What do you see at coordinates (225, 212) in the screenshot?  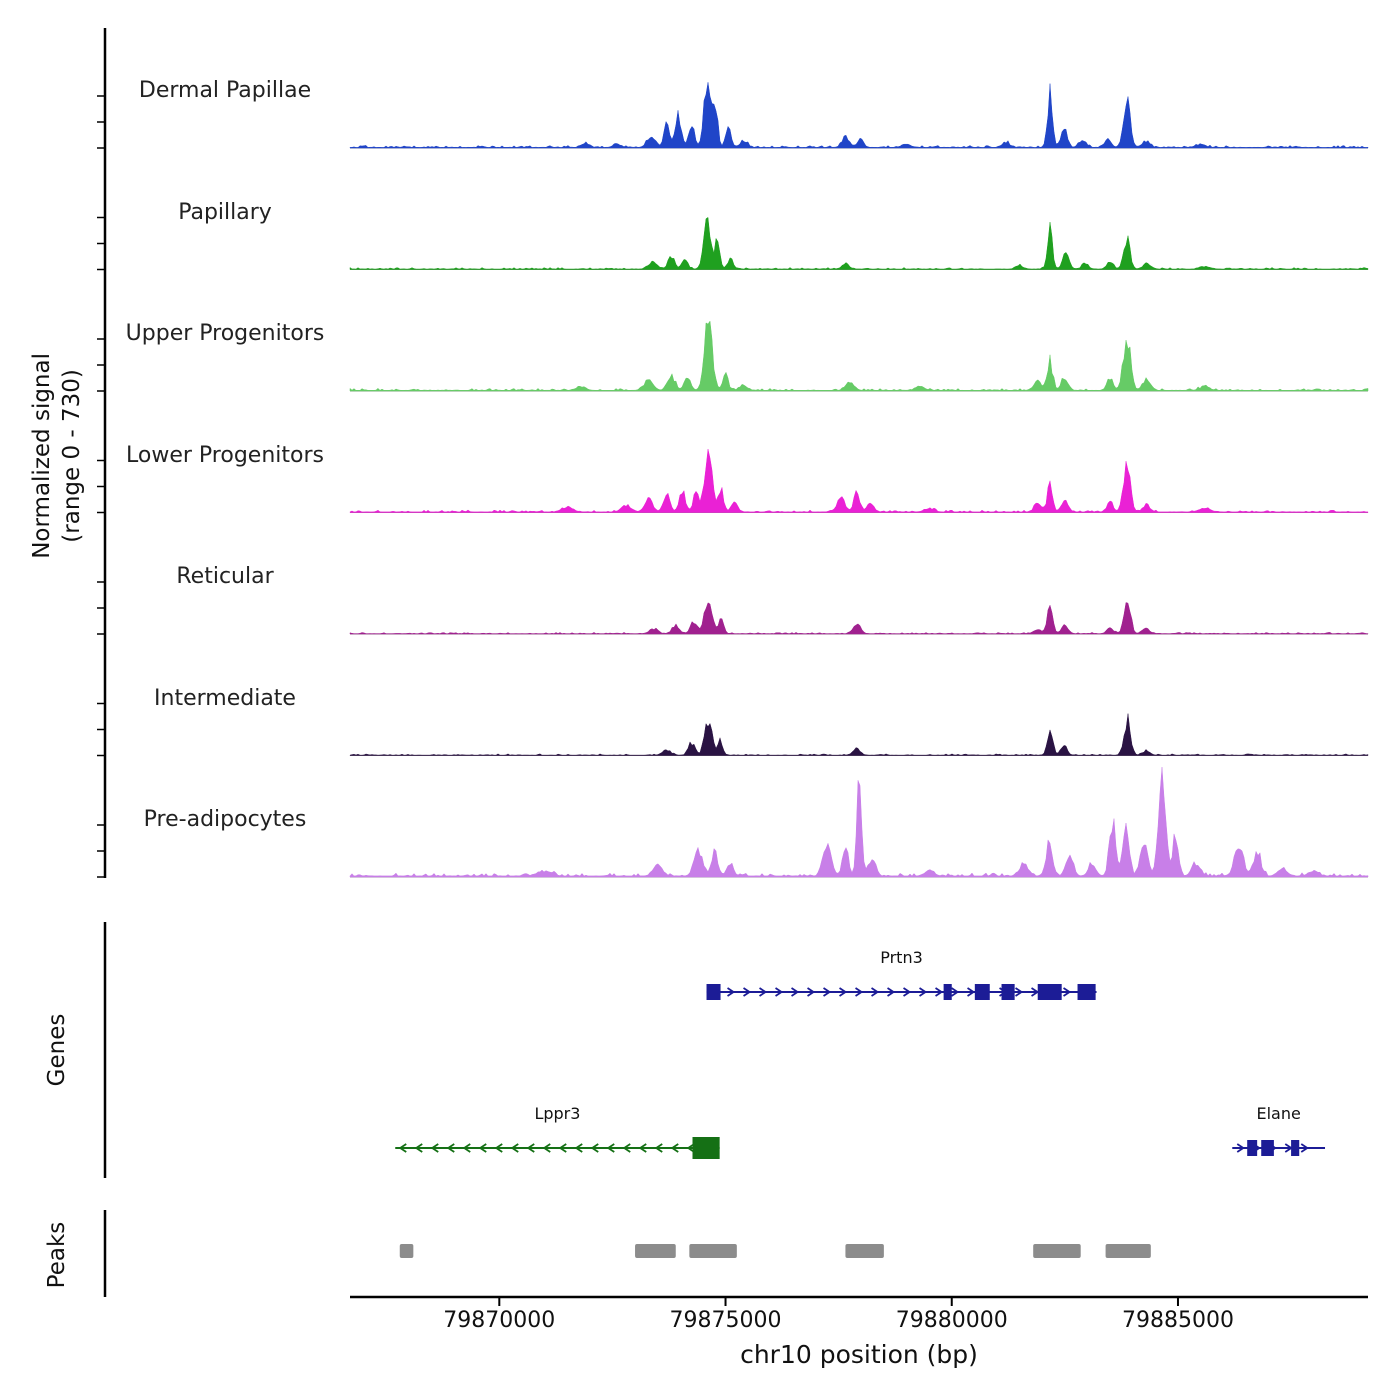 I see `track-label-papillary: Papillary` at bounding box center [225, 212].